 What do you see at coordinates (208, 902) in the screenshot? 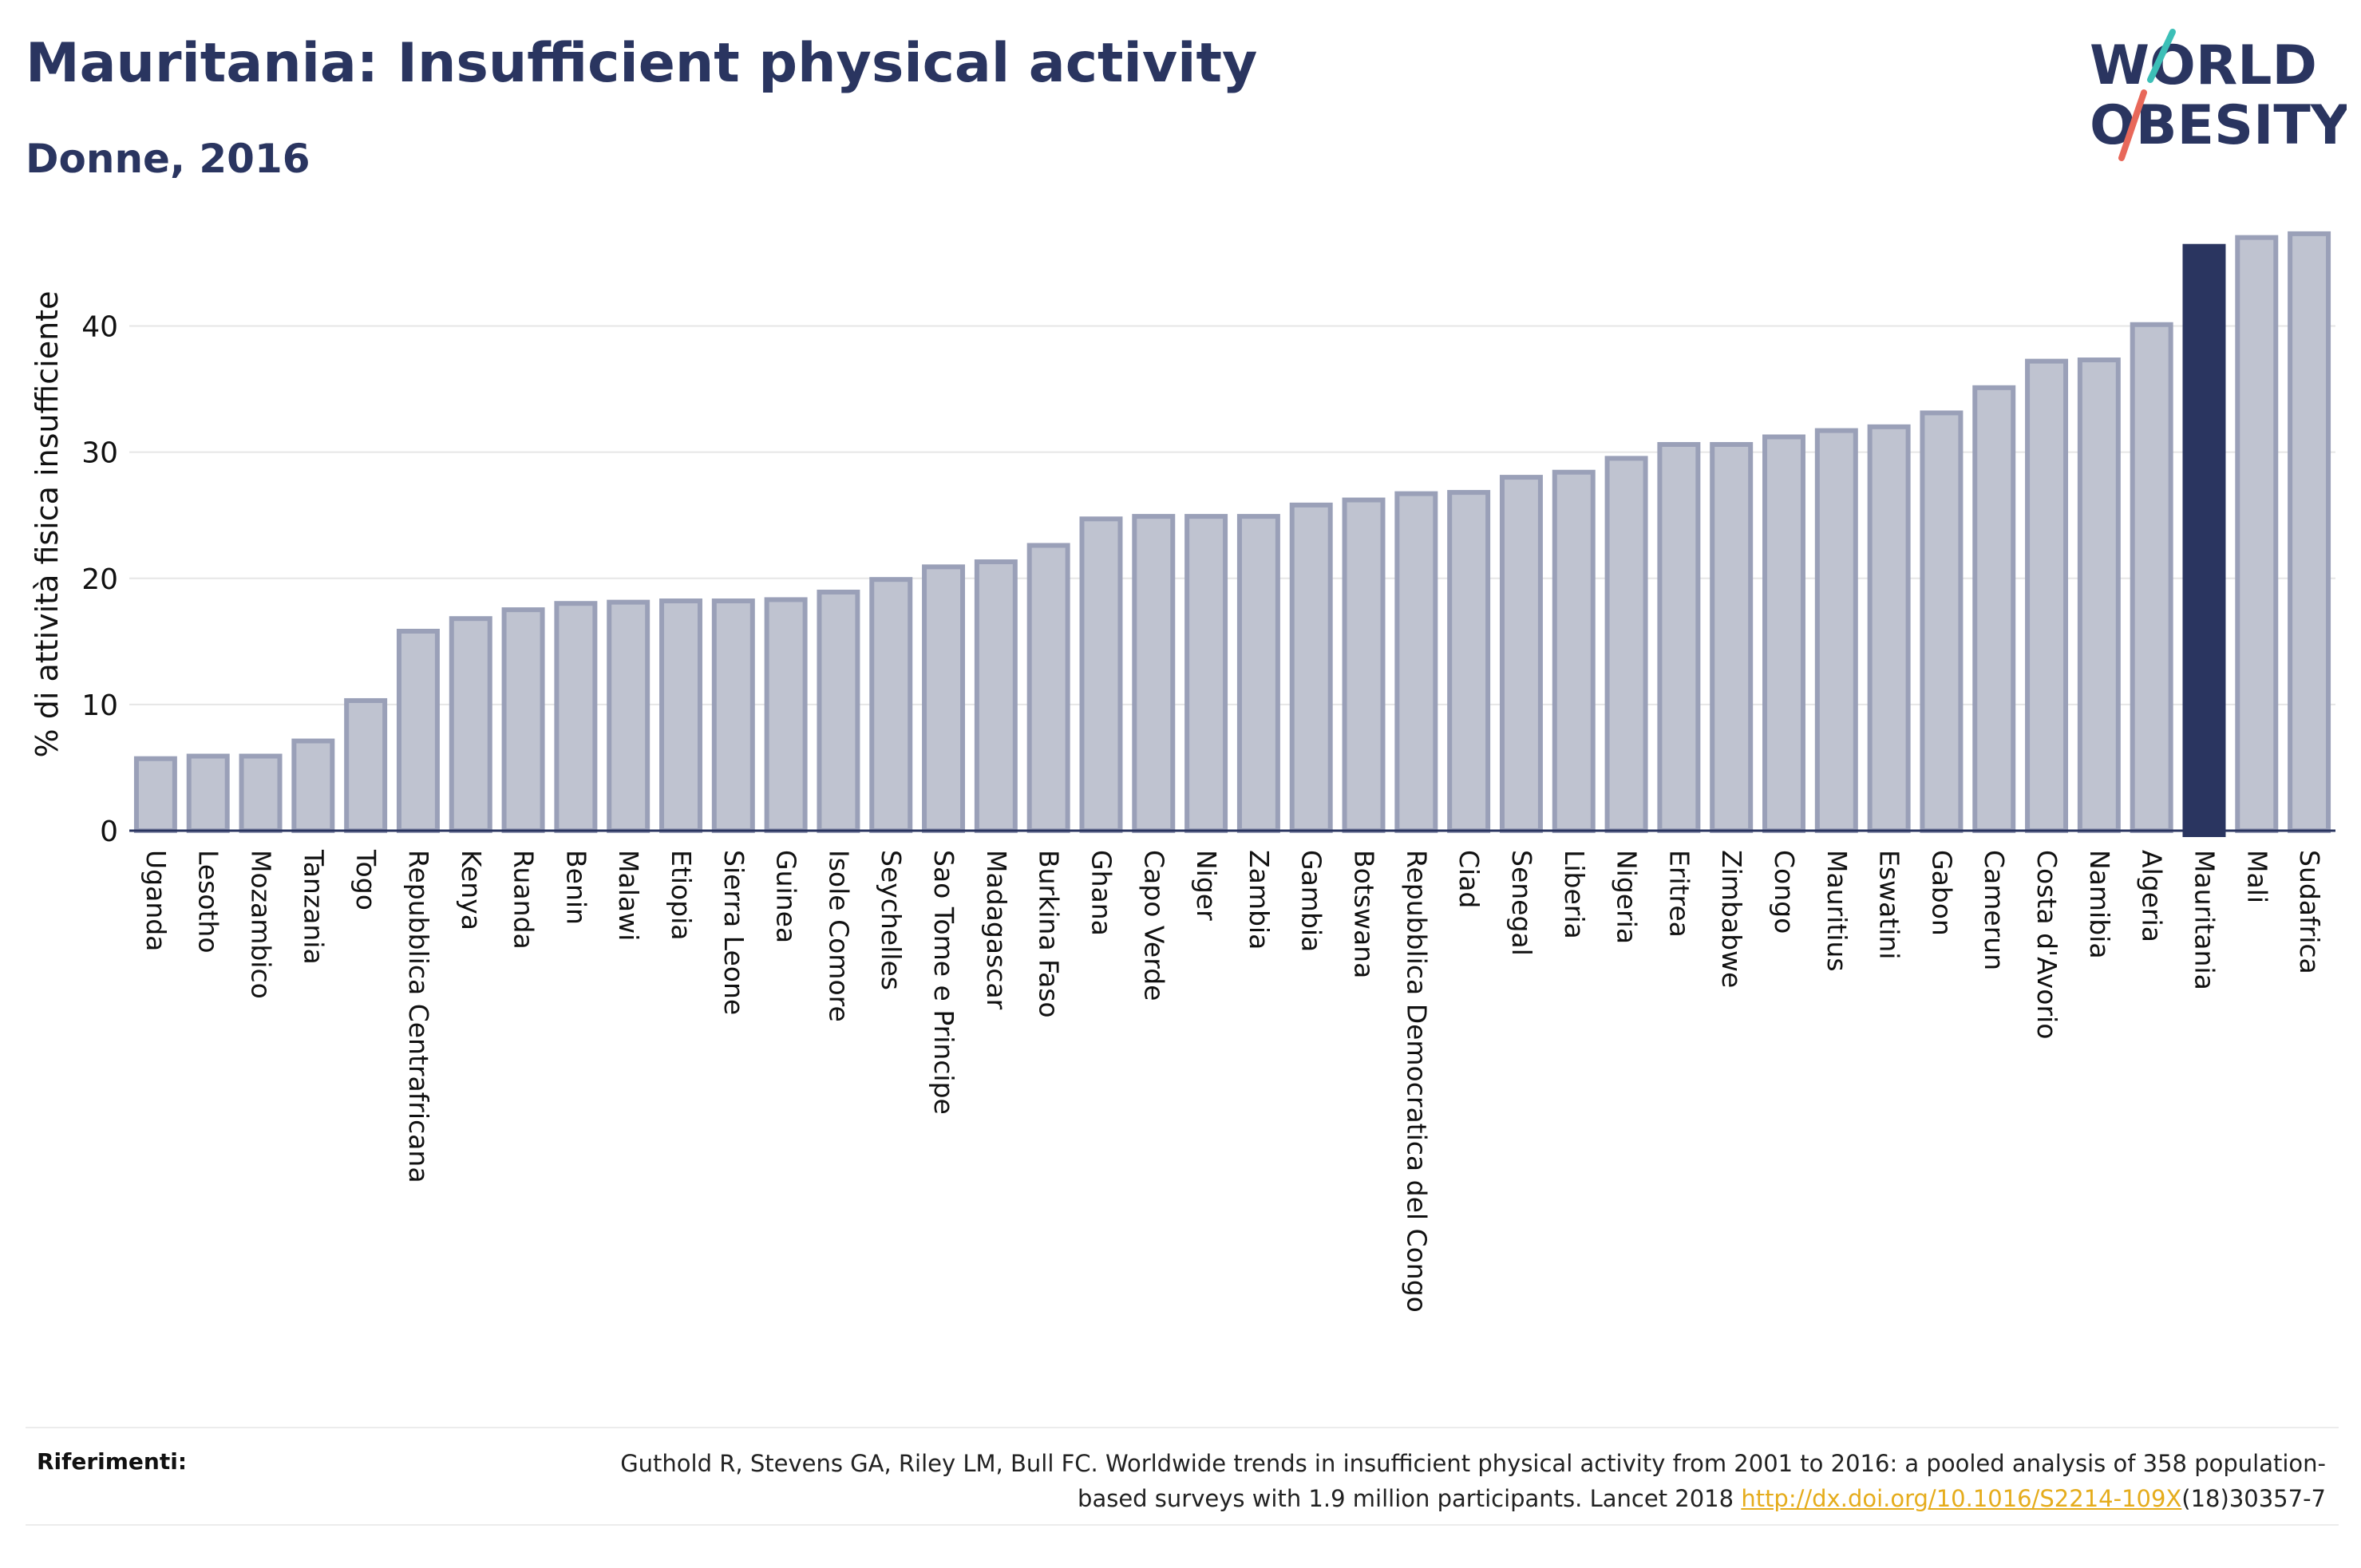
I see `x-tick-label: Lesotho` at bounding box center [208, 902].